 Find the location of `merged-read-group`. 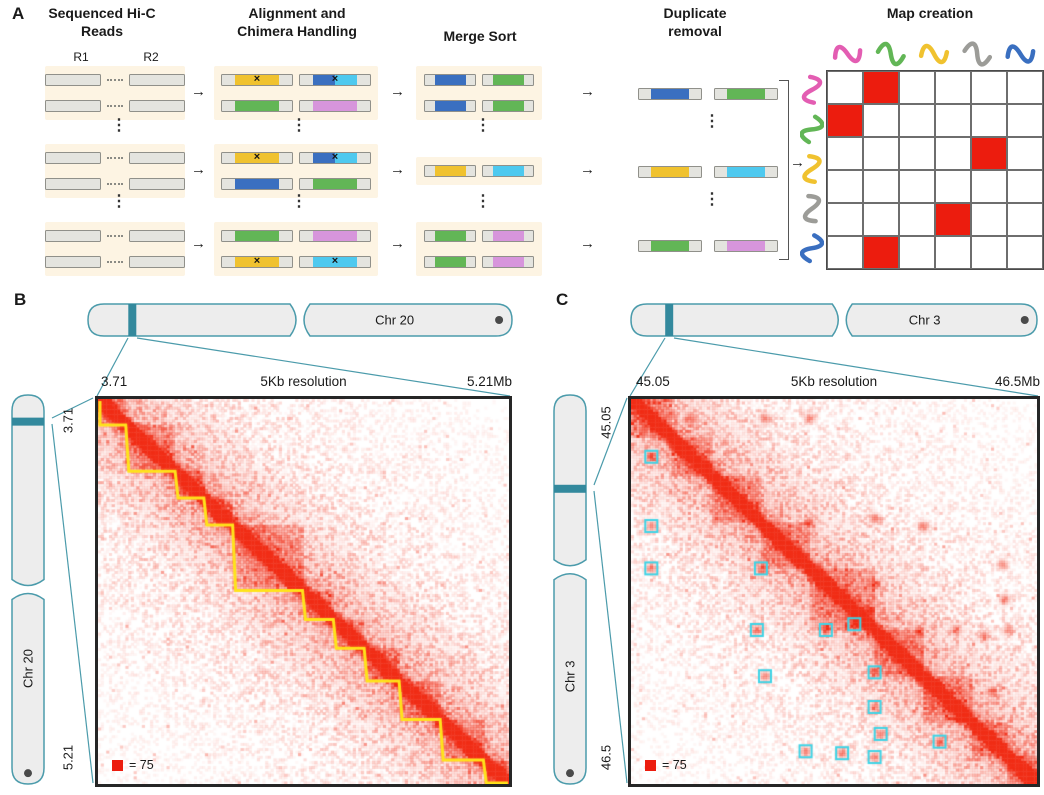

merged-read-group is located at coordinates (479, 171).